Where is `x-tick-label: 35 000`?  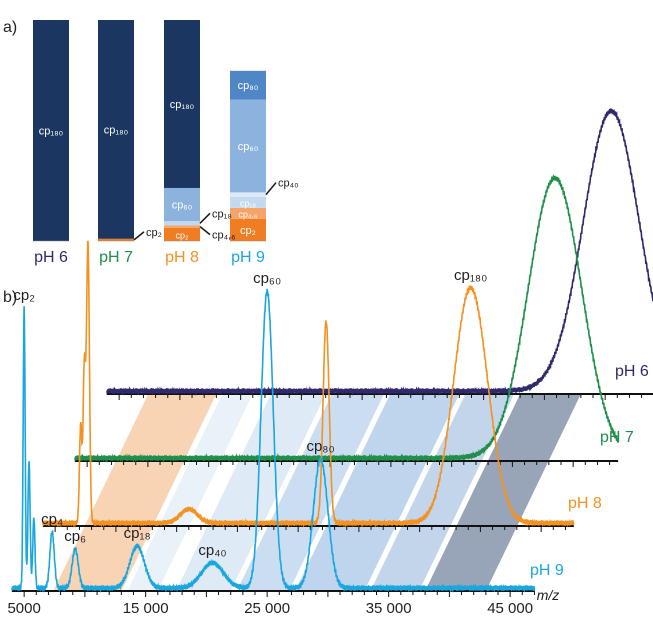 x-tick-label: 35 000 is located at coordinates (389, 608).